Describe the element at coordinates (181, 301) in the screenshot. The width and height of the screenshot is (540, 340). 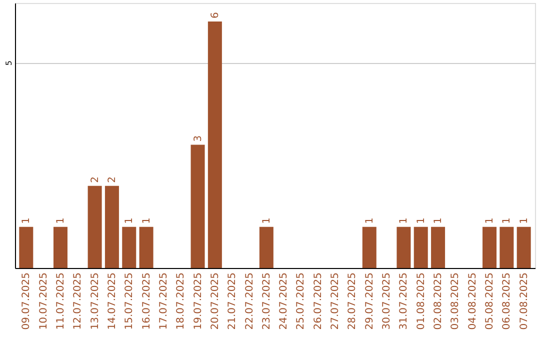
I see `x-tick-label: 18.07.2025` at that location.